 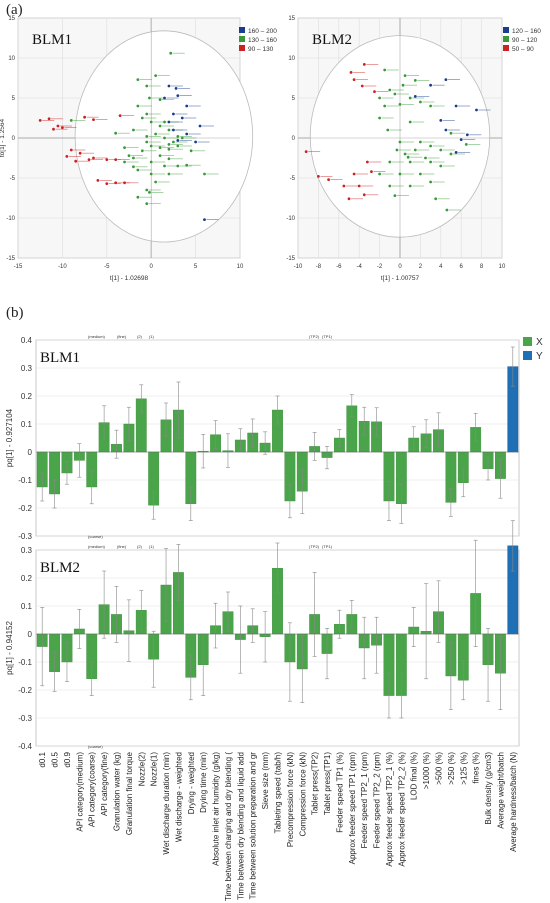 I want to click on y-tick-label: -0.2, so click(x=25, y=690).